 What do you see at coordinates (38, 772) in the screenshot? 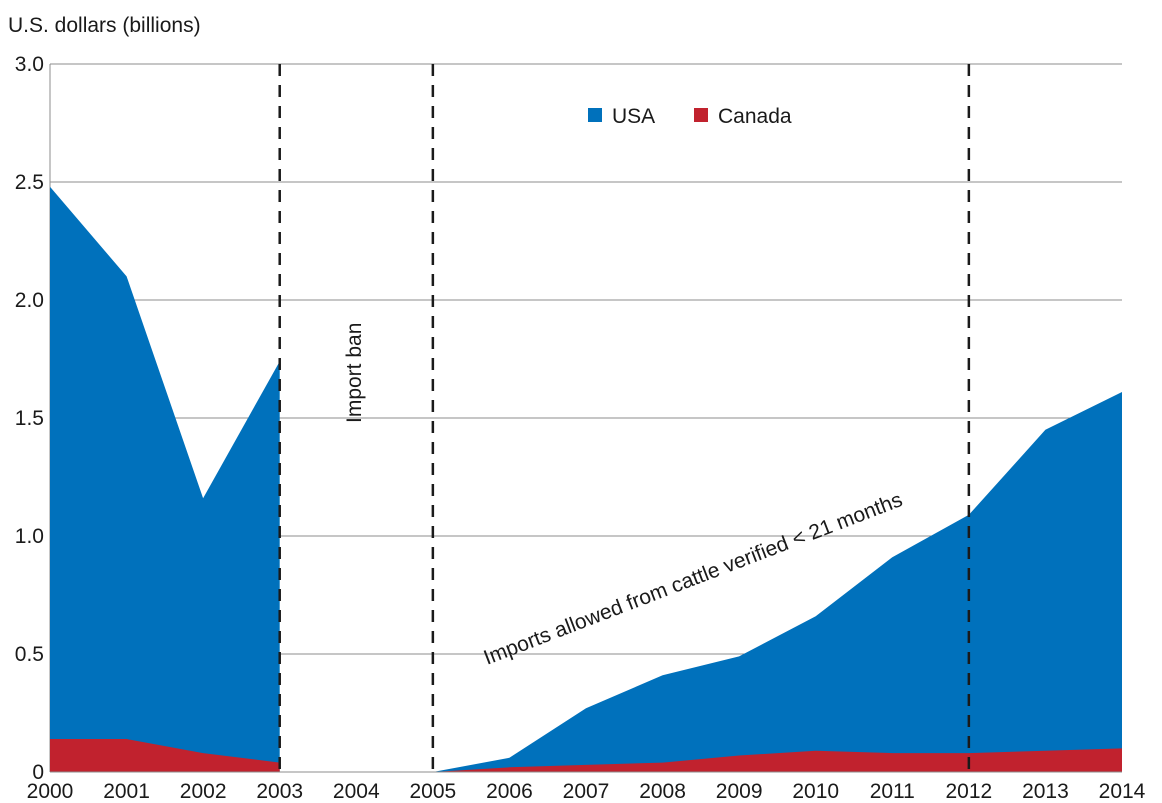
I see `y-tick-label: 0` at bounding box center [38, 772].